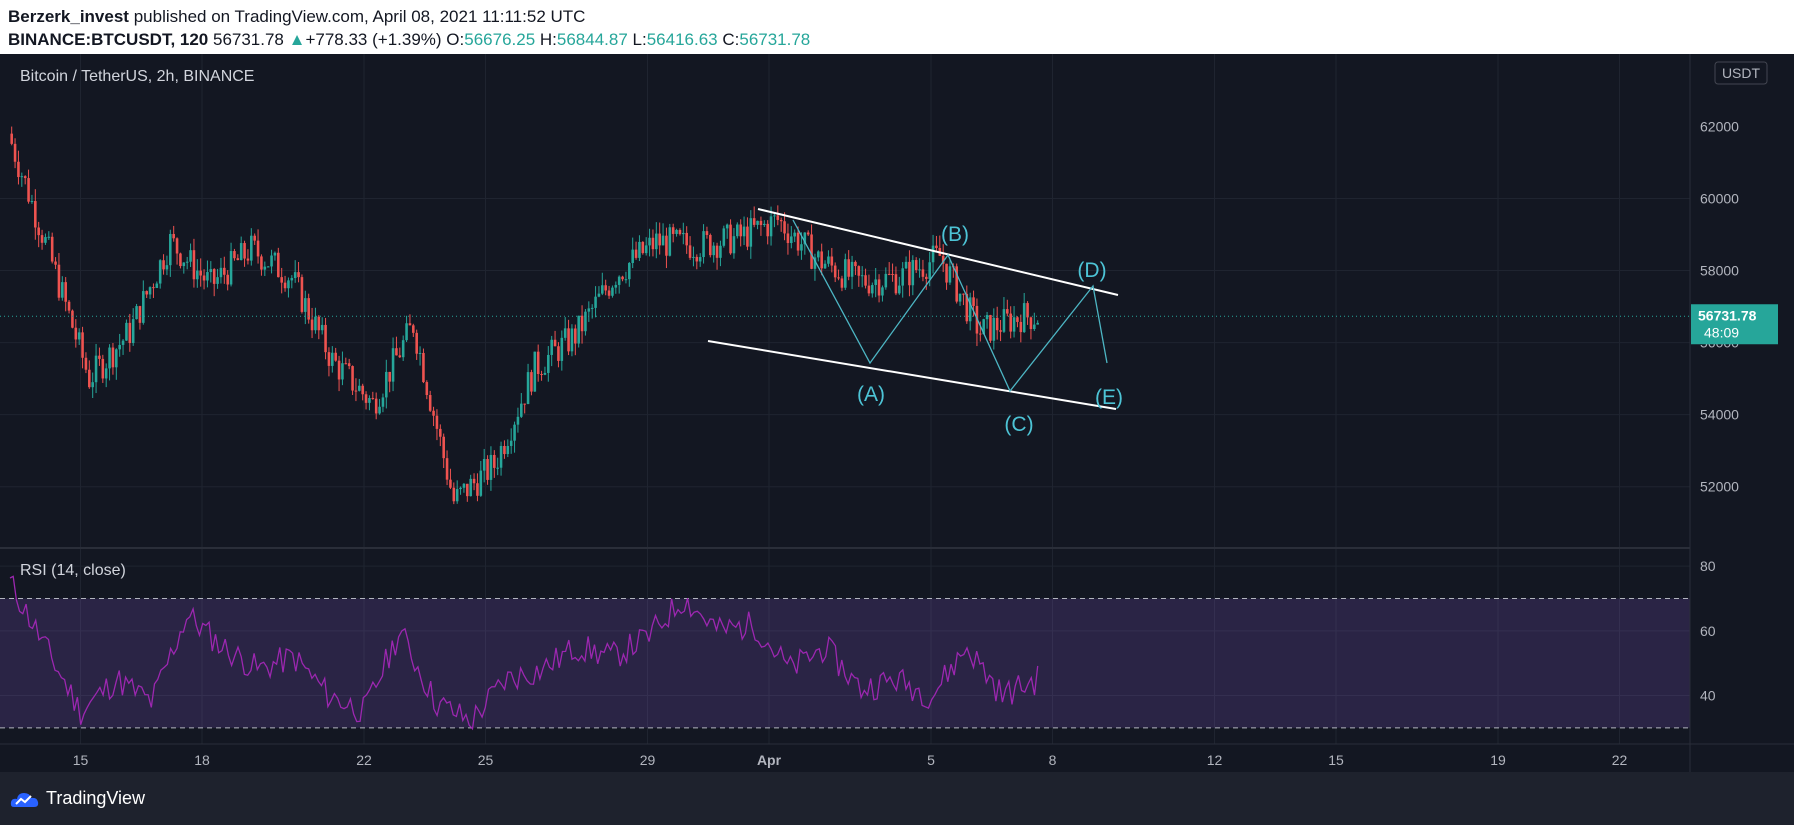 The image size is (1794, 825). Describe the element at coordinates (1719, 487) in the screenshot. I see `price-tick-label: 52000` at that location.